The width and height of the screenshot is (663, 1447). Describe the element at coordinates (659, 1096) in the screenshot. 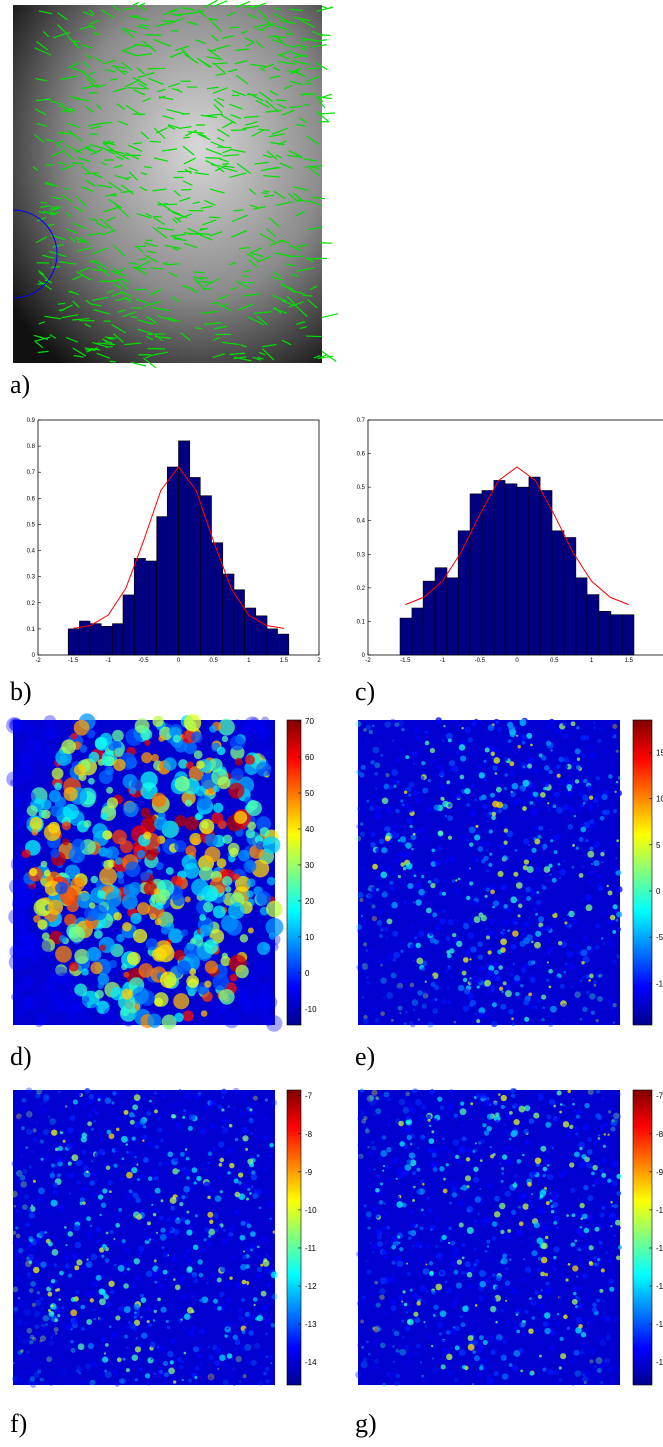

I see `colorbar-tick-label: -7` at that location.